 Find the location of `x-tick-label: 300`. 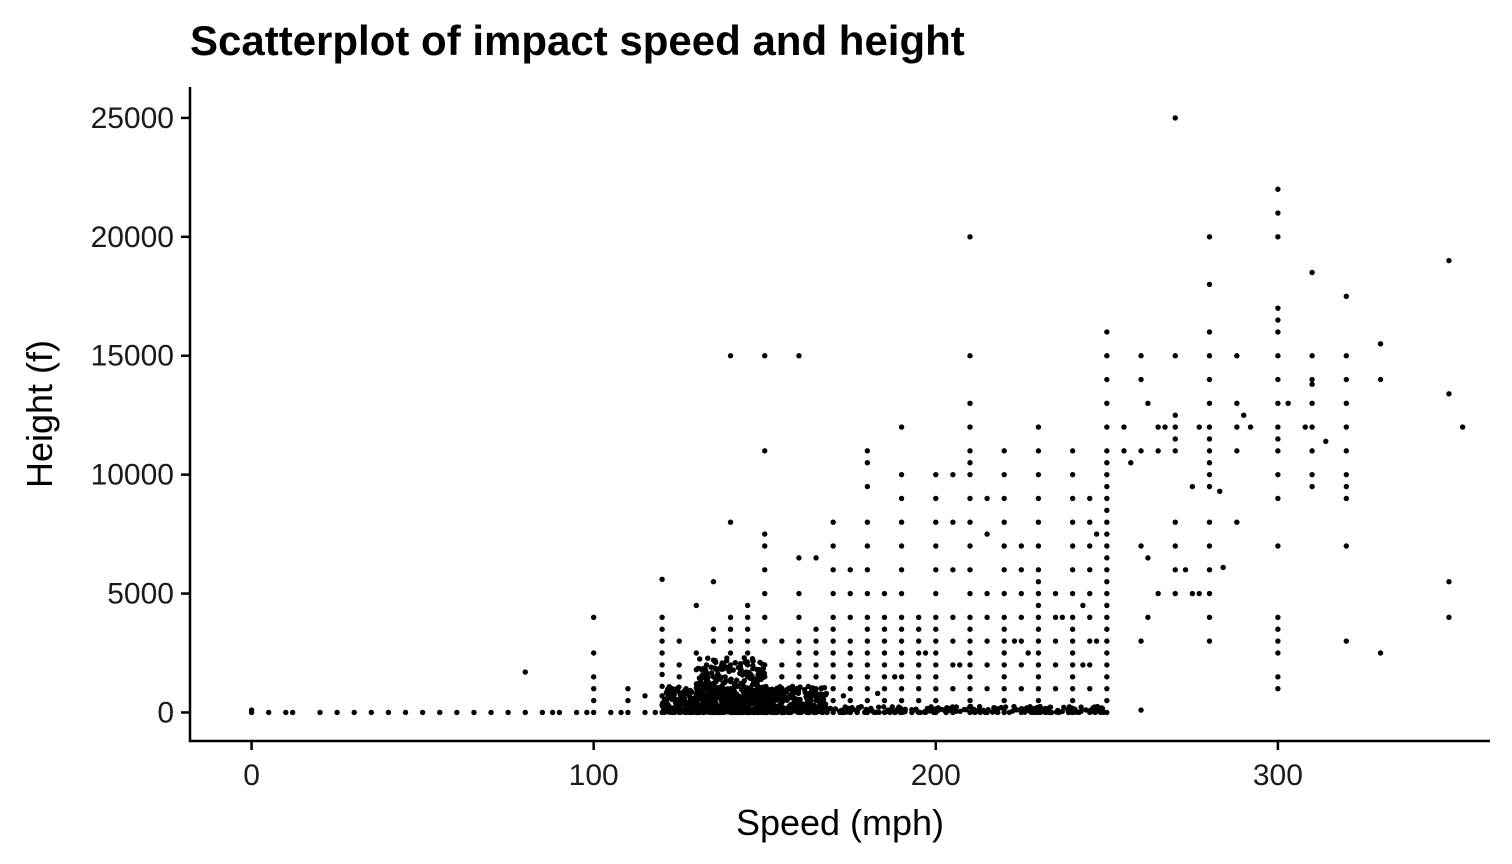

x-tick-label: 300 is located at coordinates (1278, 775).